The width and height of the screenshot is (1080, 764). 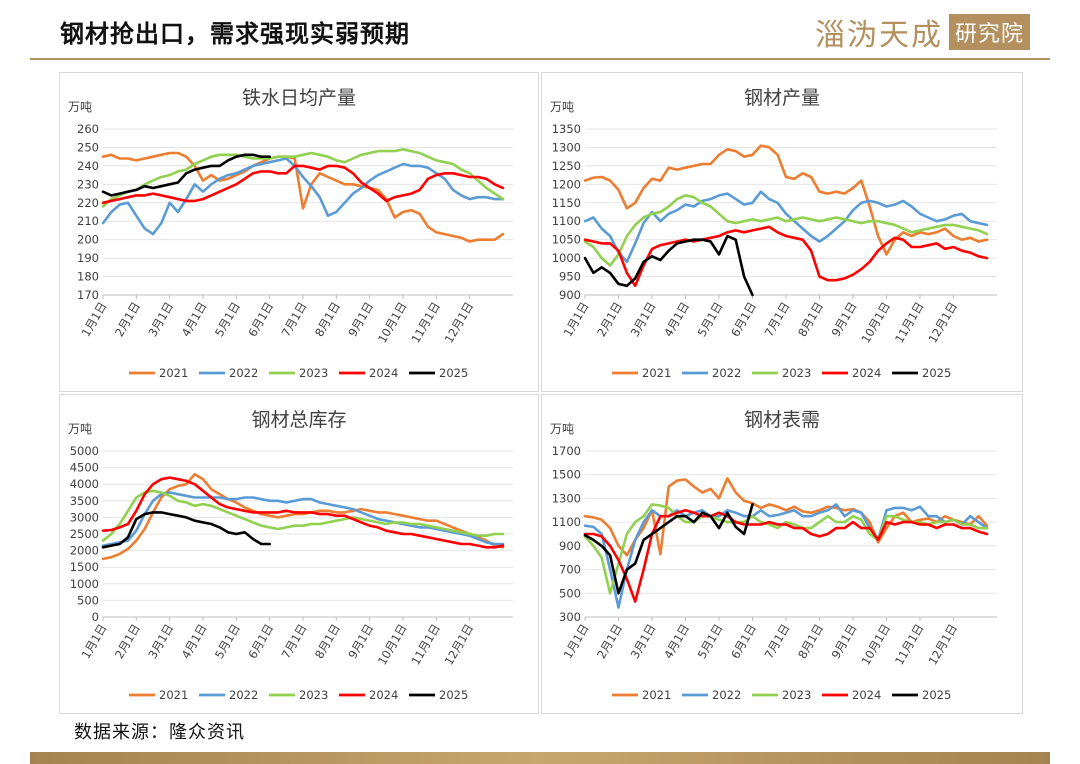 What do you see at coordinates (88, 600) in the screenshot?
I see `y-tick-label: 500` at bounding box center [88, 600].